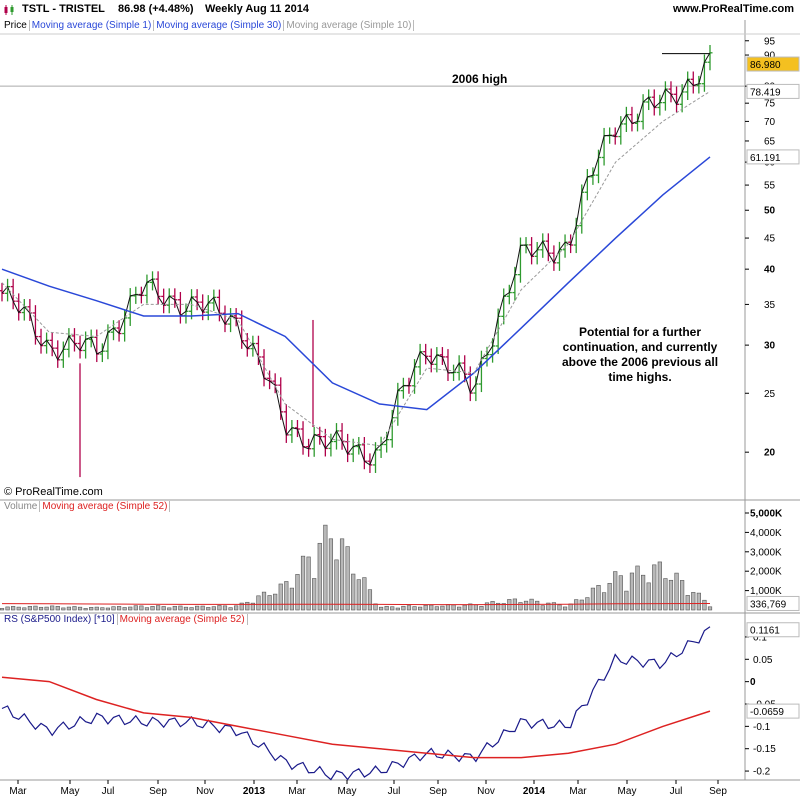  What do you see at coordinates (770, 41) in the screenshot?
I see `price-tick-label: 95` at bounding box center [770, 41].